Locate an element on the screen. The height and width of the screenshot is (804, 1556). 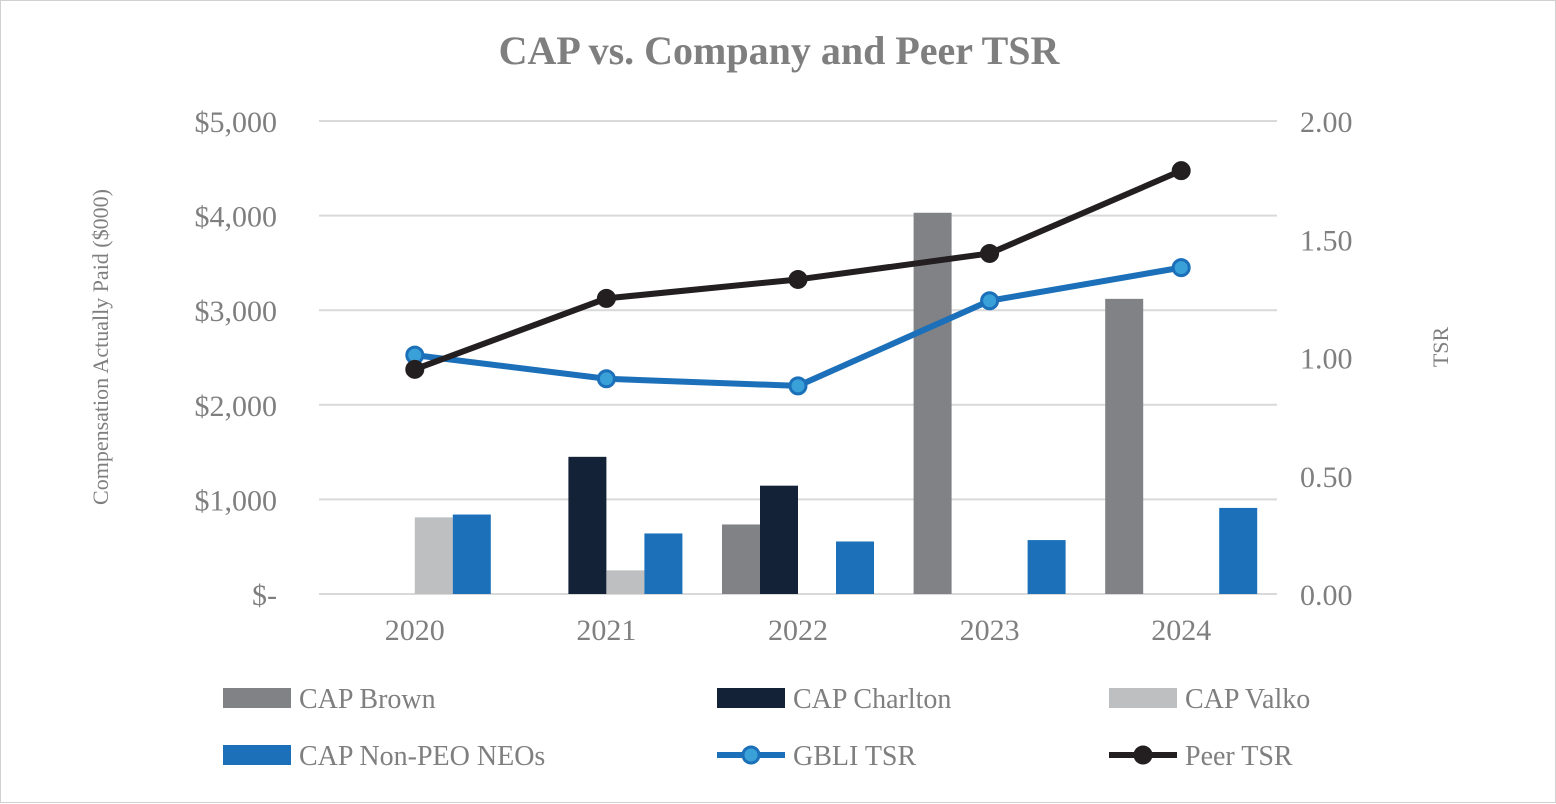
y-tick-label: $5,000 is located at coordinates (236, 122).